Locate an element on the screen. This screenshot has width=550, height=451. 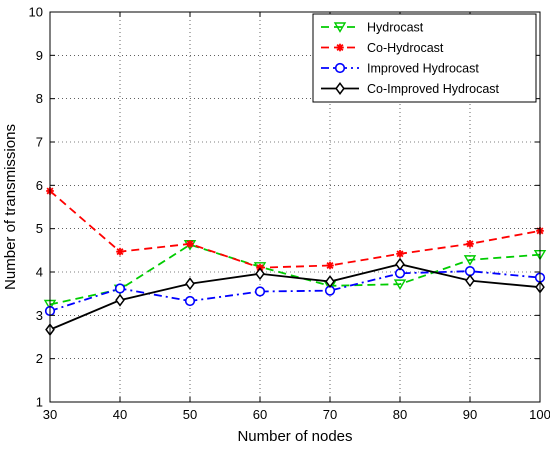
y-tick-label: 3 is located at coordinates (39, 315).